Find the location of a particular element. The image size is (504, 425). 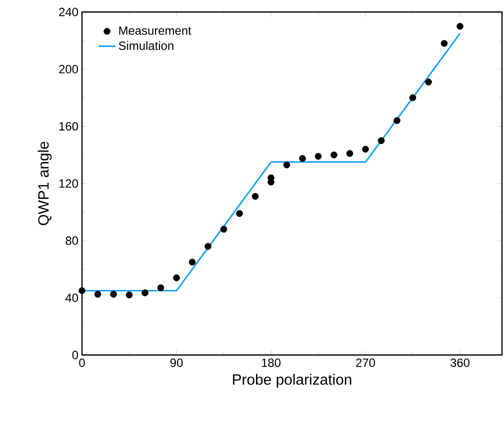

x-tick-label: 180 is located at coordinates (271, 362).